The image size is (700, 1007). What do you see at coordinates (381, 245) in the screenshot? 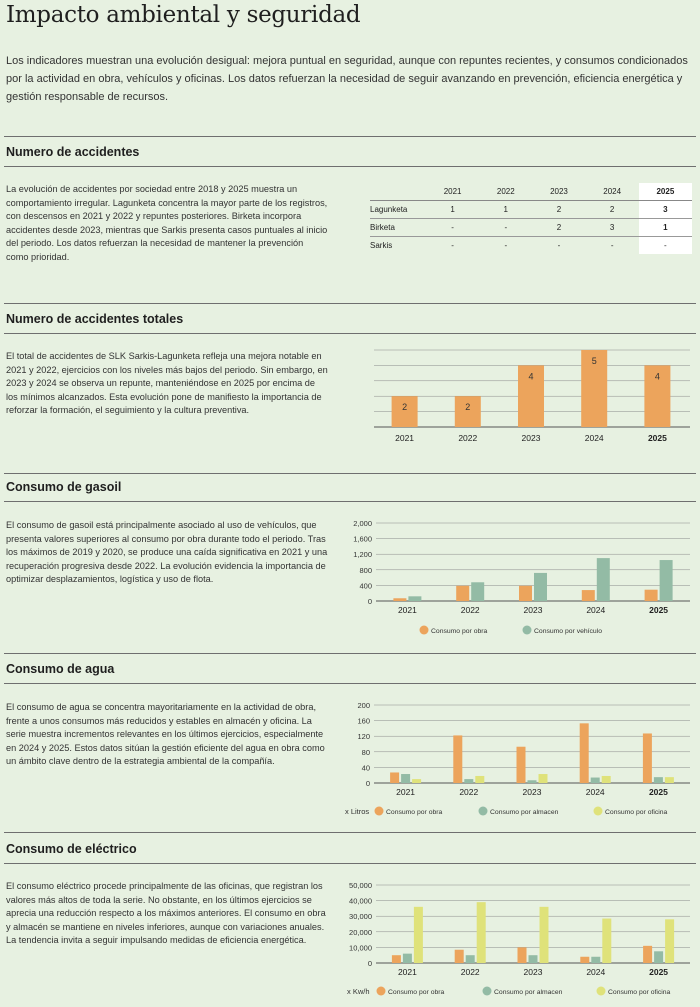
I see `table-row-label: Sarkis` at bounding box center [381, 245].